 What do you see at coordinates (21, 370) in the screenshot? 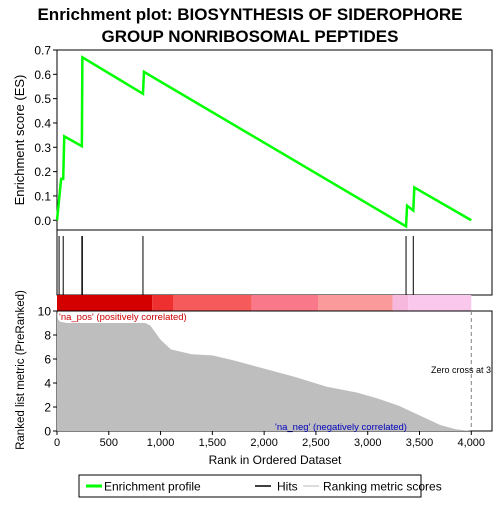
I see `metric-y-axis-label: Ranked list metric (PreRanked)` at bounding box center [21, 370].